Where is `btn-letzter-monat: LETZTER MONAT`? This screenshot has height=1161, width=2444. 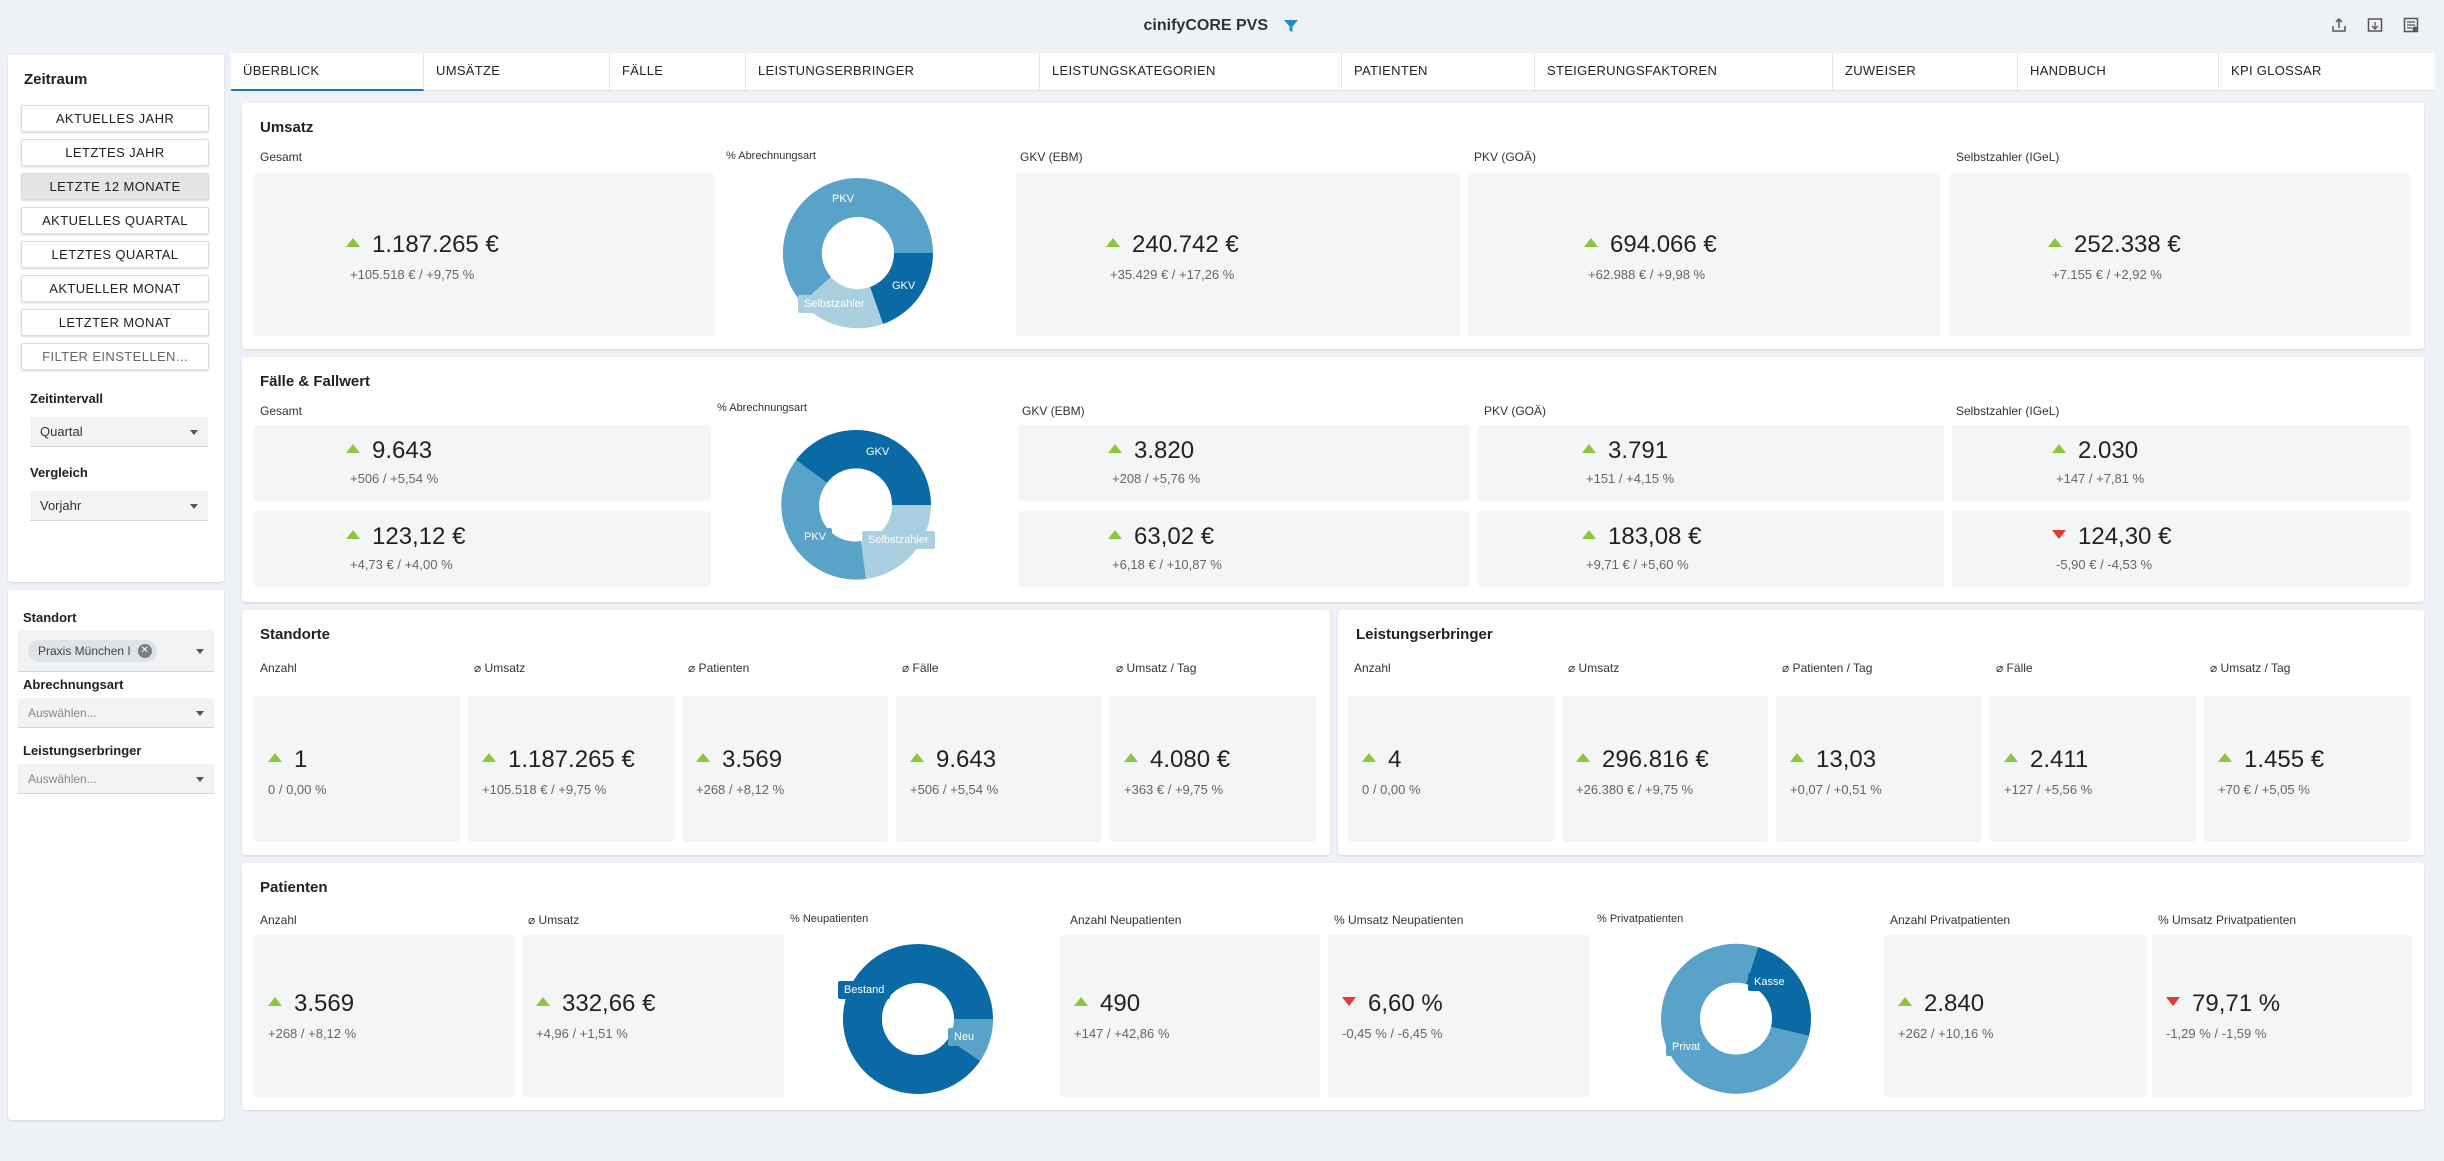
btn-letzter-monat: LETZTER MONAT is located at coordinates (115, 322).